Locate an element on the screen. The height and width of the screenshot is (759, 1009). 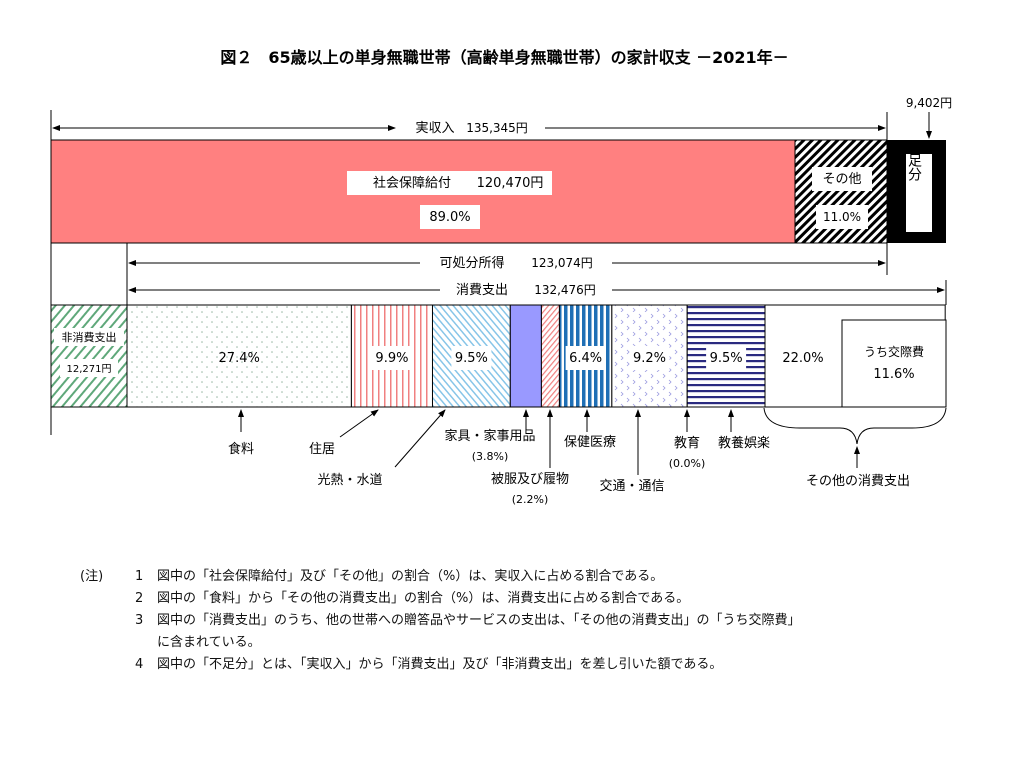
social-security-amount-group: 120,470円 is located at coordinates (510, 183).